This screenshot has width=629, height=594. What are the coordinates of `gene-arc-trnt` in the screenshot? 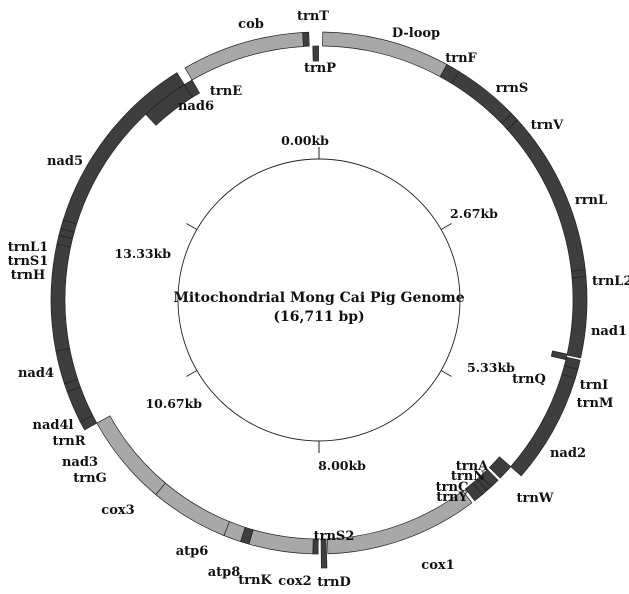 It's located at (306, 39).